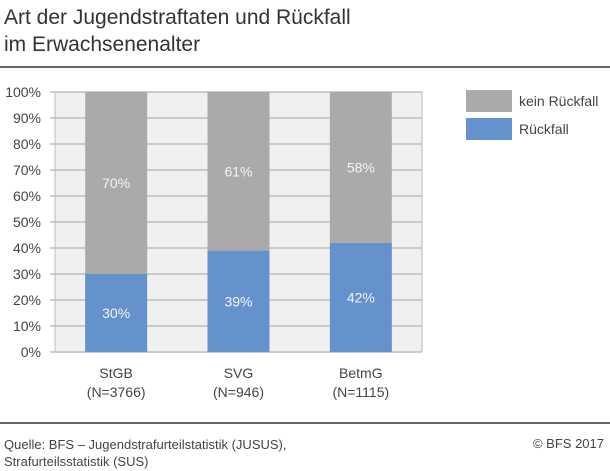 Image resolution: width=610 pixels, height=471 pixels. Describe the element at coordinates (27, 118) in the screenshot. I see `y-tick-label: 90%` at that location.